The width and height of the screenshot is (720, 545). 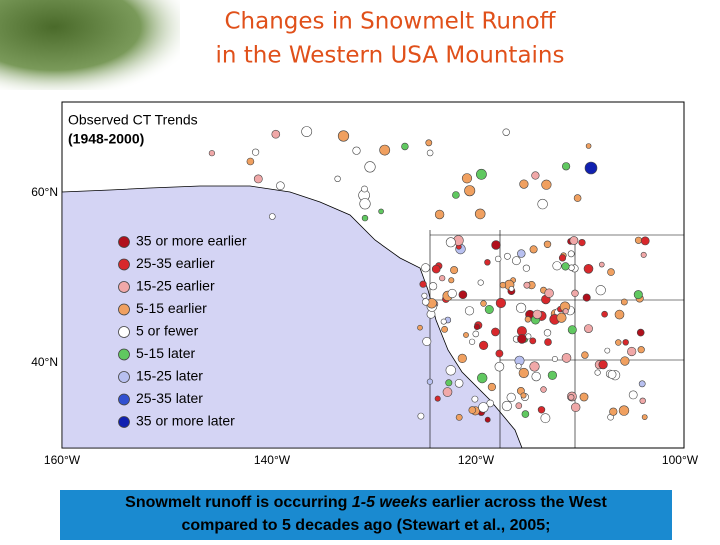 What do you see at coordinates (106, 139) in the screenshot?
I see `map-period: (1948-2000)` at bounding box center [106, 139].